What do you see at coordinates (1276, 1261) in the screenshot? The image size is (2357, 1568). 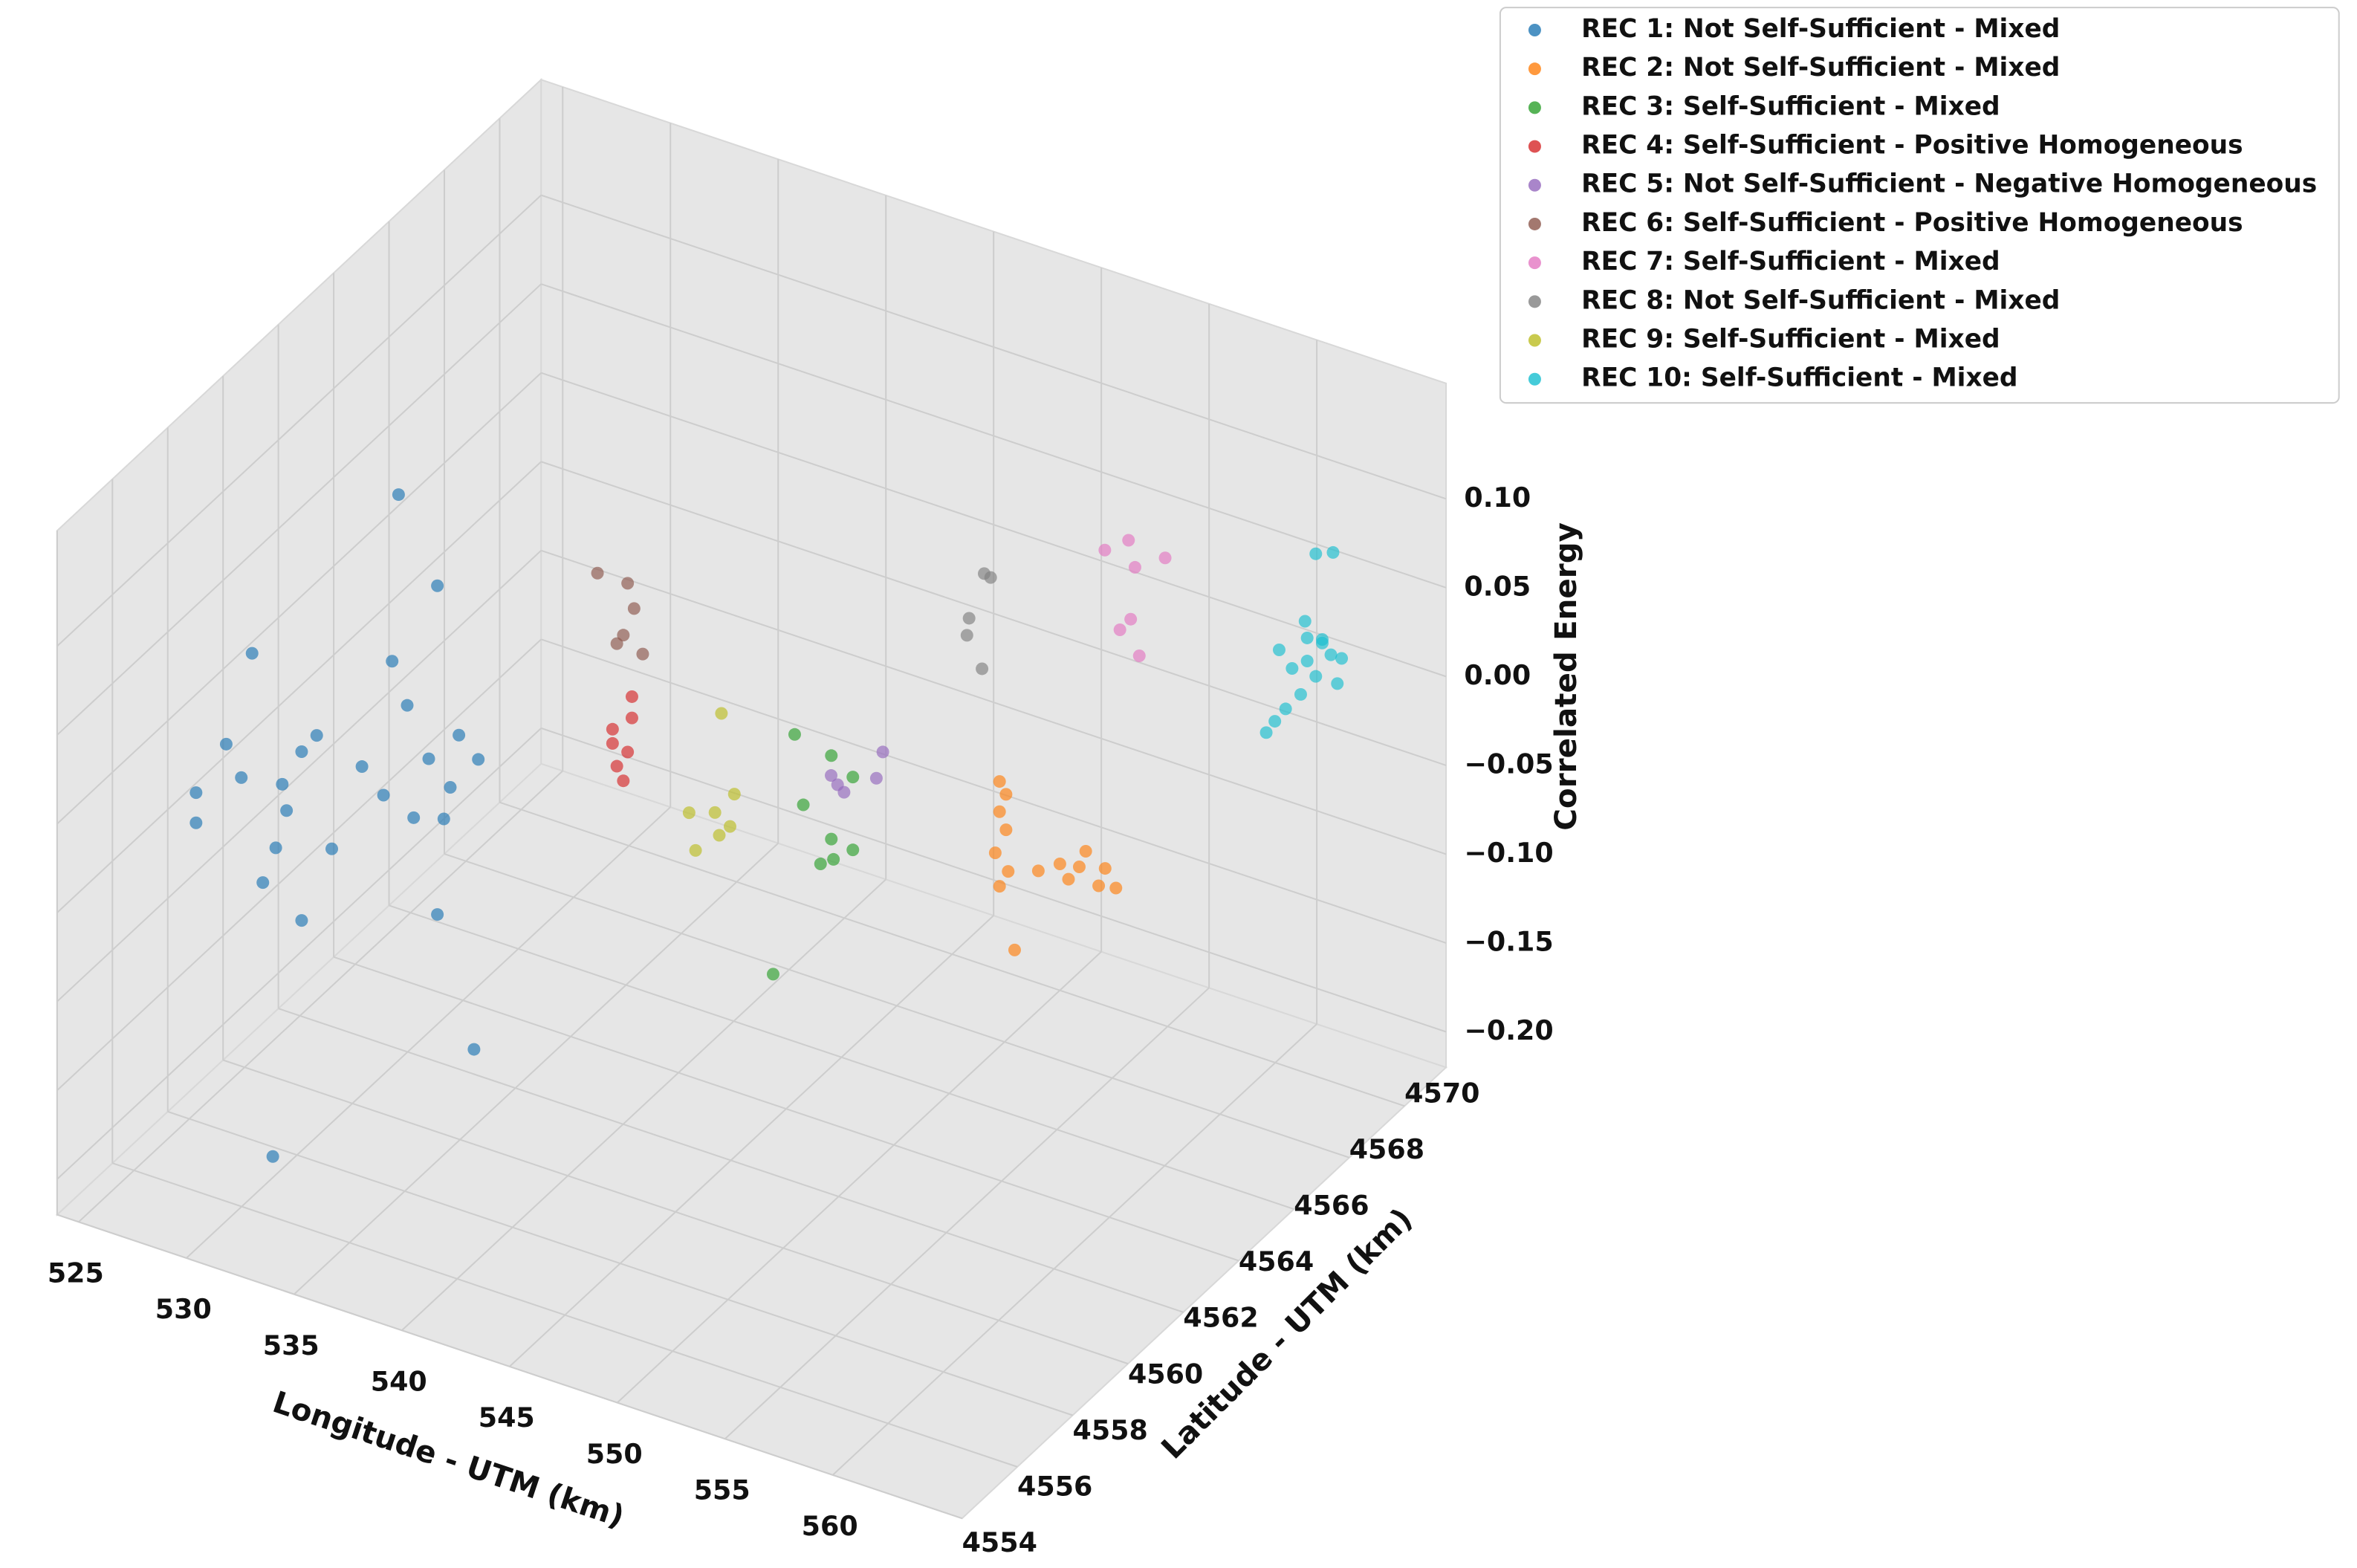 I see `y-tick-label: 4564` at bounding box center [1276, 1261].